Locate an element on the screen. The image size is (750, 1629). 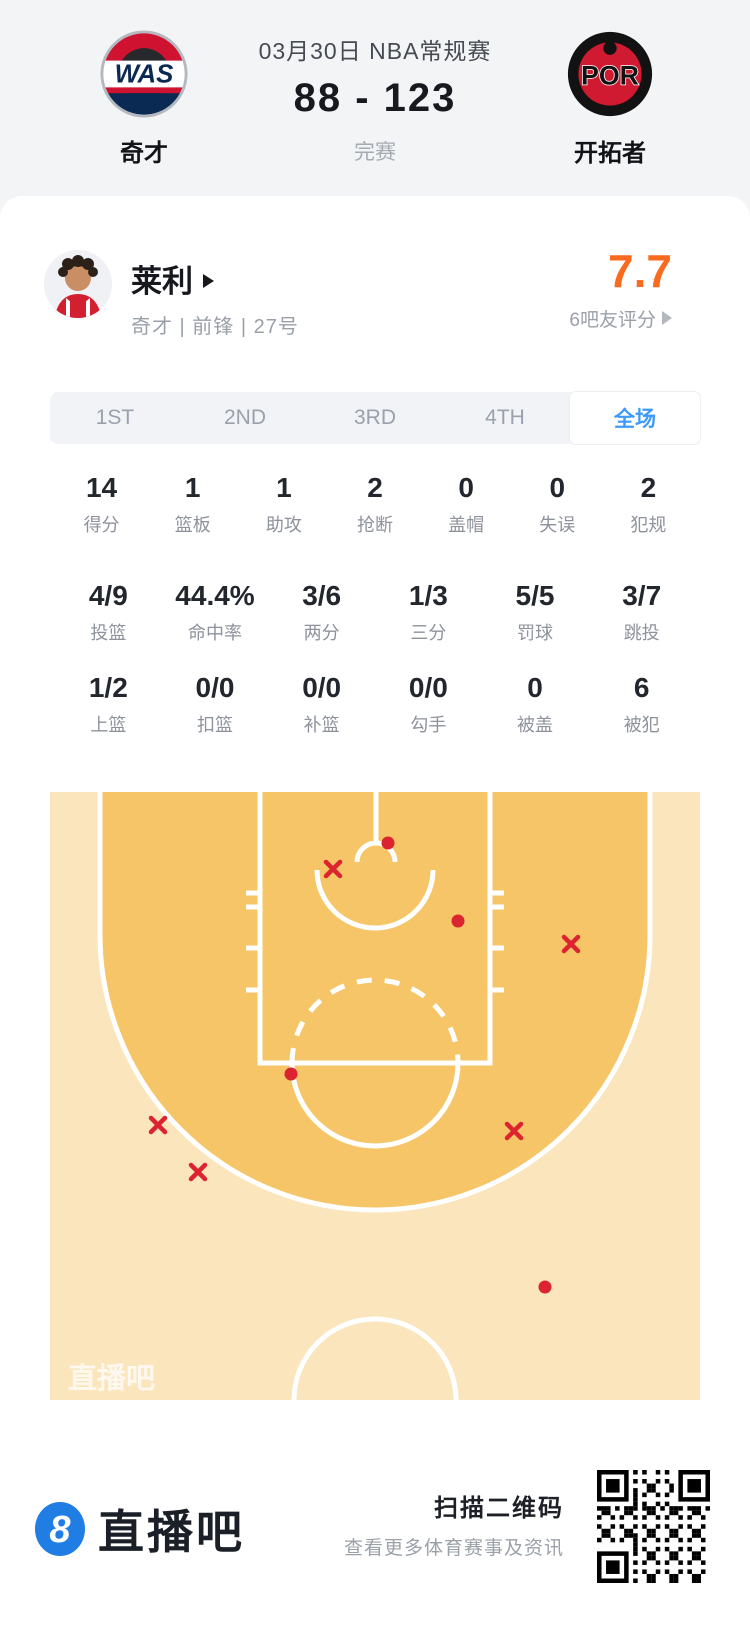
stats-row-shooting: 4/9 投篮 44.4% 命中率 3/6 两分 1/3 三分 5/5 罚球 3/7 跳投 is located at coordinates (375, 612).